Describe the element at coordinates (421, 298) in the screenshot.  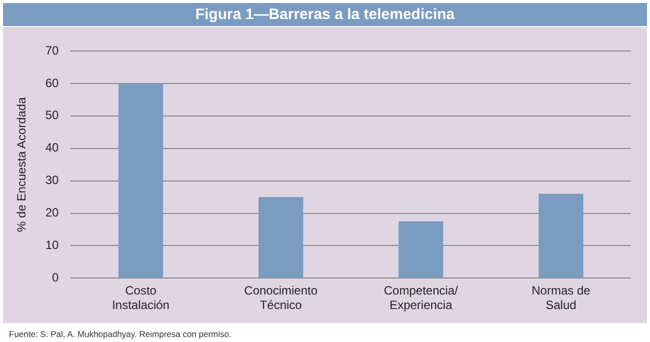
I see `x-tick-label: Competencia/ Experiencia` at that location.